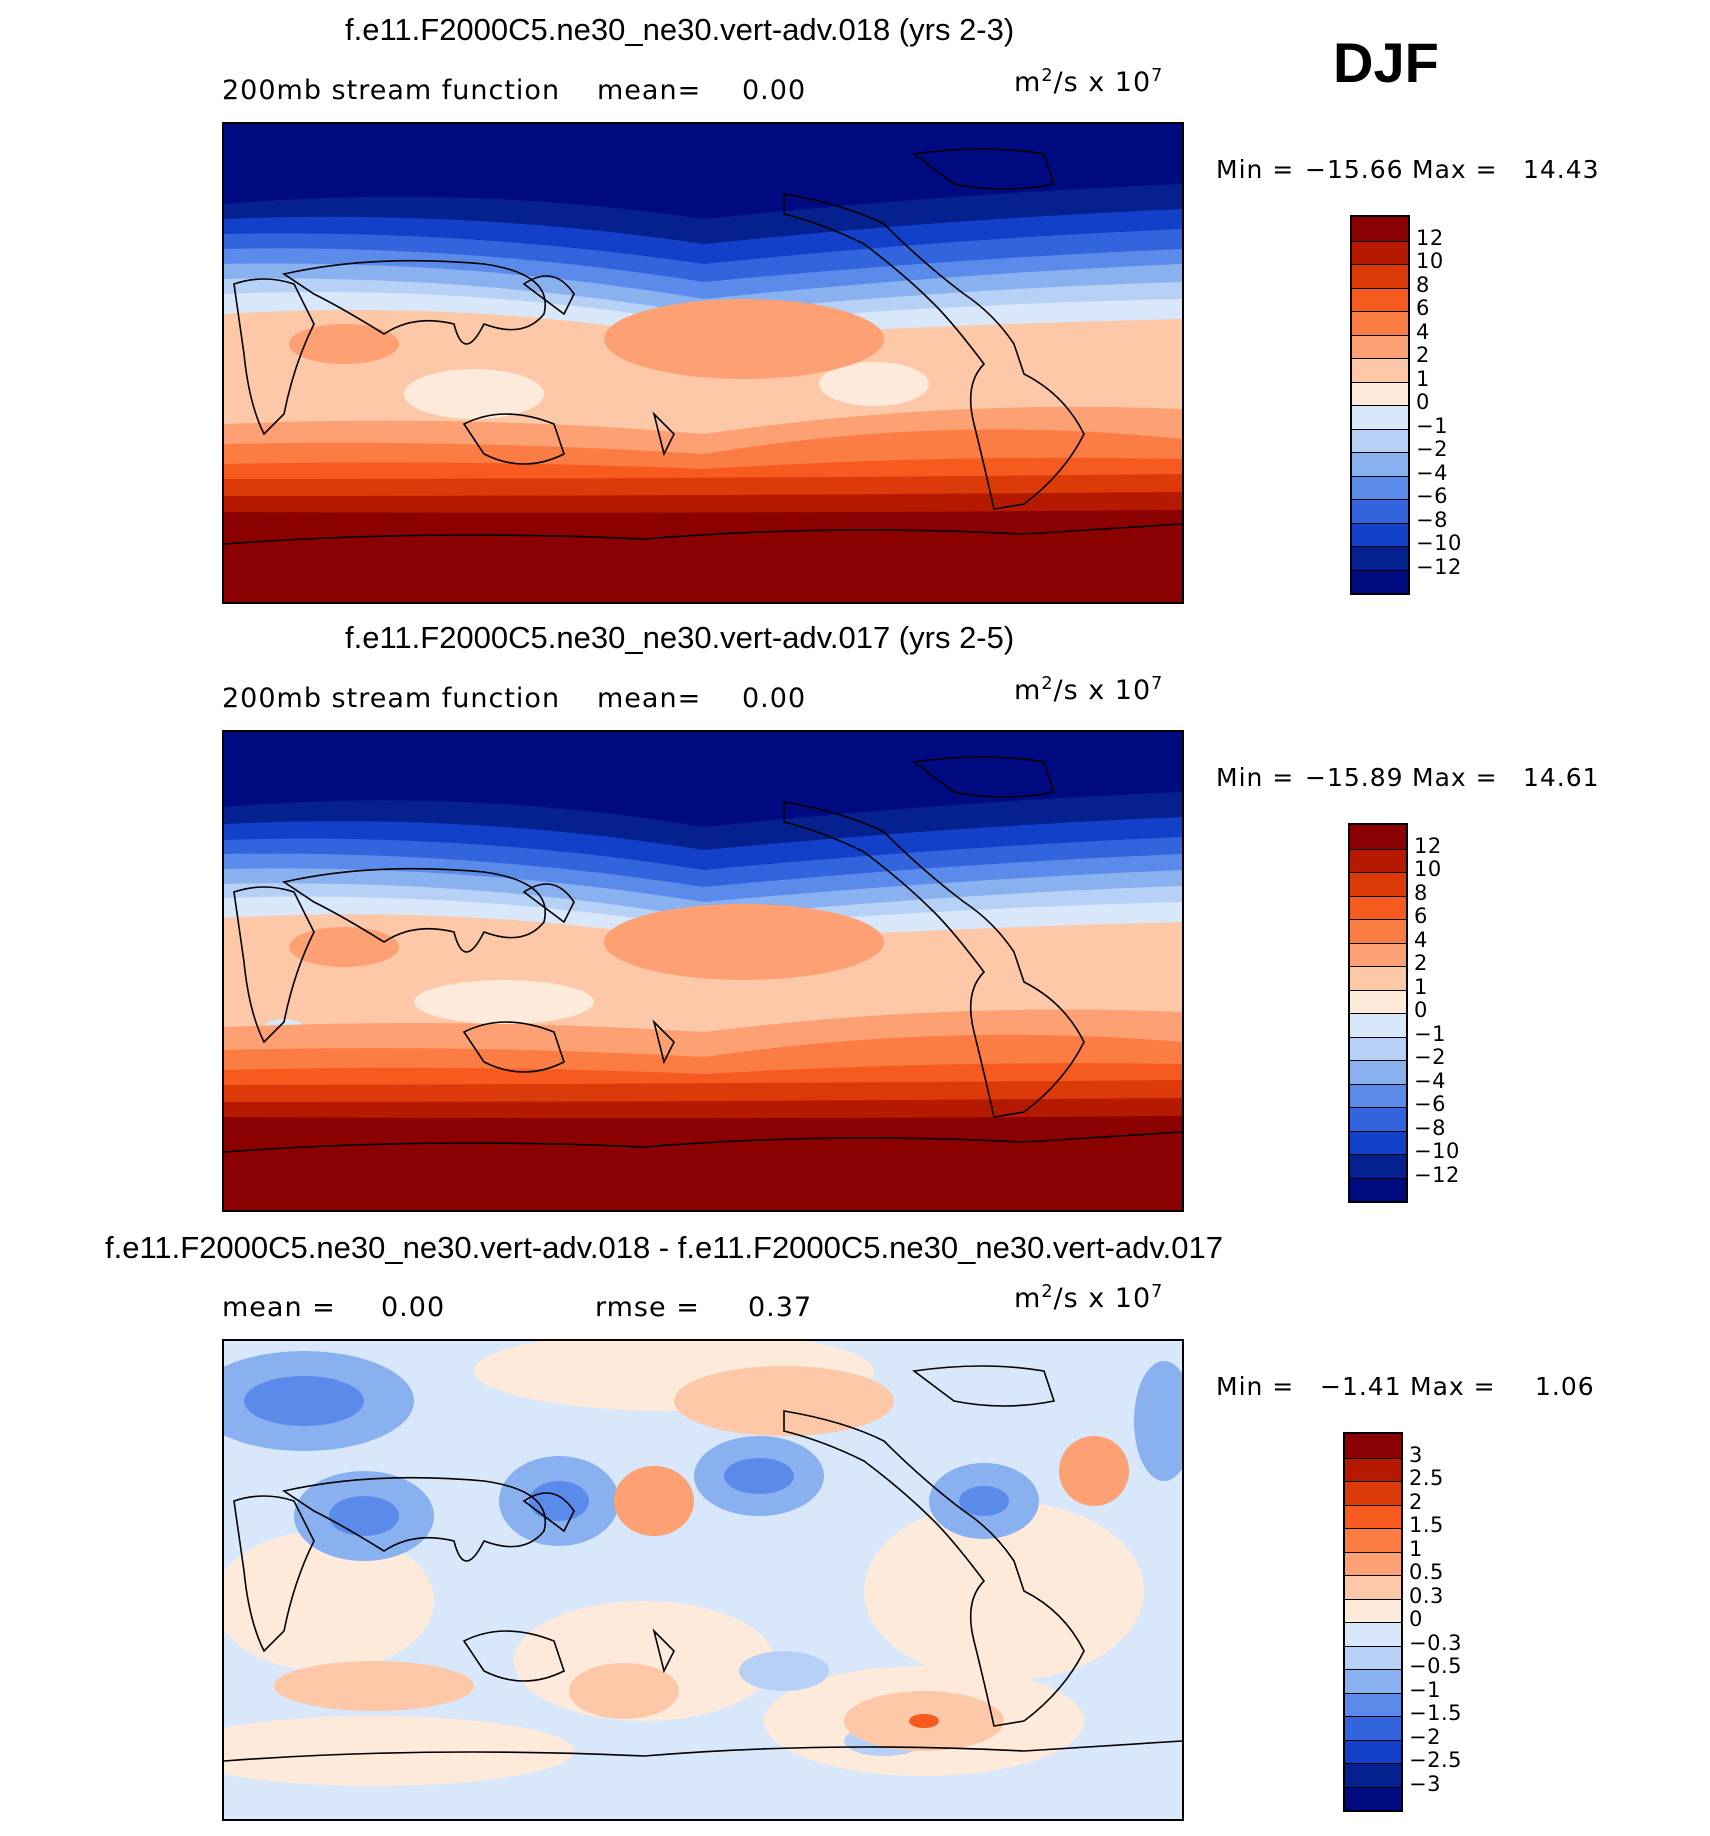 Image resolution: width=1710 pixels, height=1836 pixels. Describe the element at coordinates (774, 90) in the screenshot. I see `panel-1-mean-value: 0.00` at that location.